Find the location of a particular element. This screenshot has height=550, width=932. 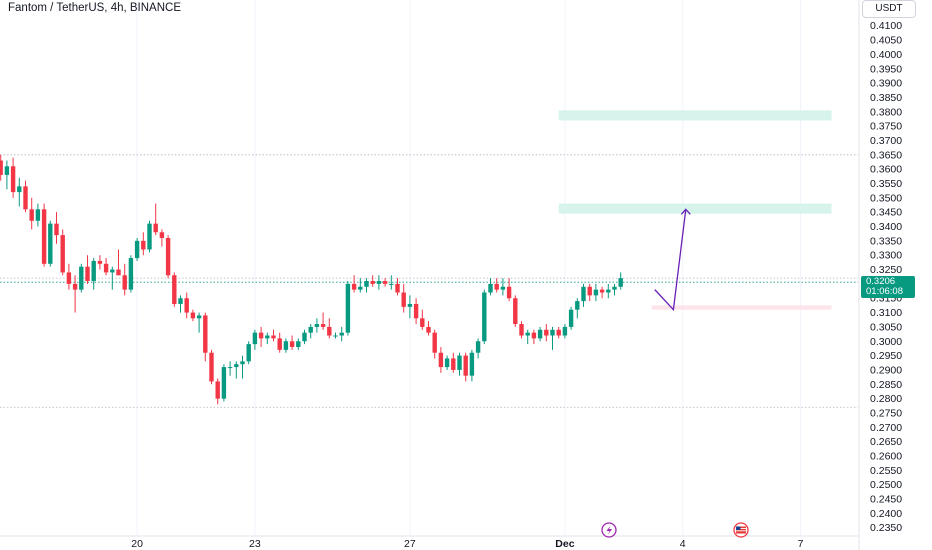

price-tick-label: 0.2700 is located at coordinates (886, 428).